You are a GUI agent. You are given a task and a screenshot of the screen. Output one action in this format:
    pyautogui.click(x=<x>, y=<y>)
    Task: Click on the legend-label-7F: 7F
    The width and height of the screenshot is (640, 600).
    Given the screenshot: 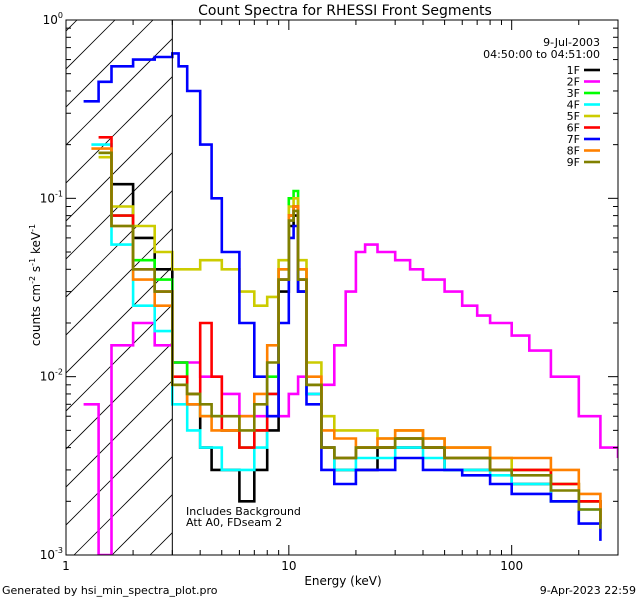 What is the action you would take?
    pyautogui.click(x=573, y=139)
    